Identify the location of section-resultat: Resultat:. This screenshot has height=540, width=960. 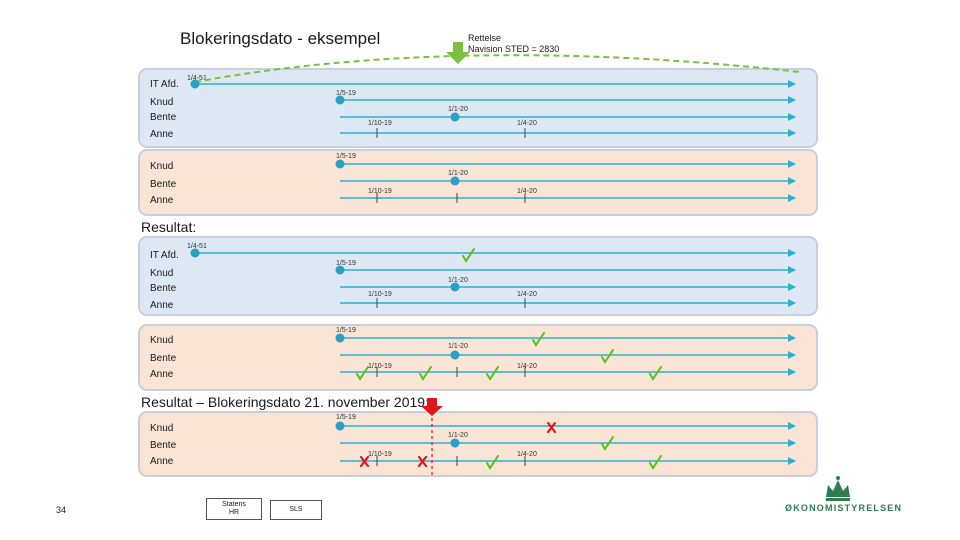
(169, 227).